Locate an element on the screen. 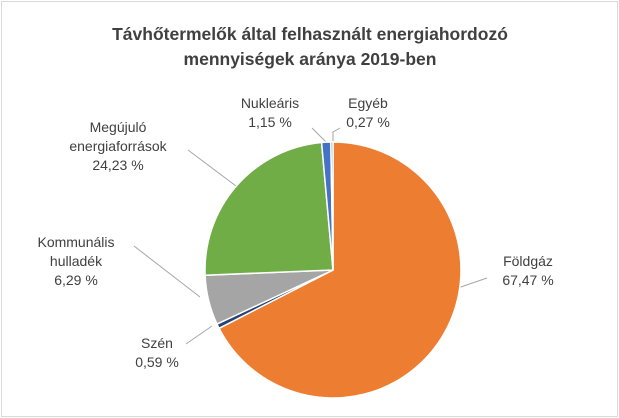 The width and height of the screenshot is (619, 418). slice-label: Megújuló energiaforrások is located at coordinates (118, 136).